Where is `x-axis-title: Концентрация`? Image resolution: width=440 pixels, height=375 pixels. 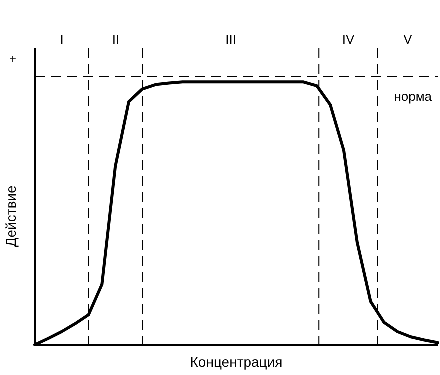
x-axis-title: Концентрация is located at coordinates (236, 362).